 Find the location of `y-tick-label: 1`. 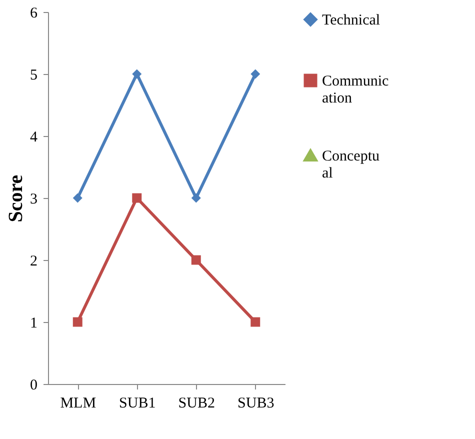

y-tick-label: 1 is located at coordinates (34, 324).